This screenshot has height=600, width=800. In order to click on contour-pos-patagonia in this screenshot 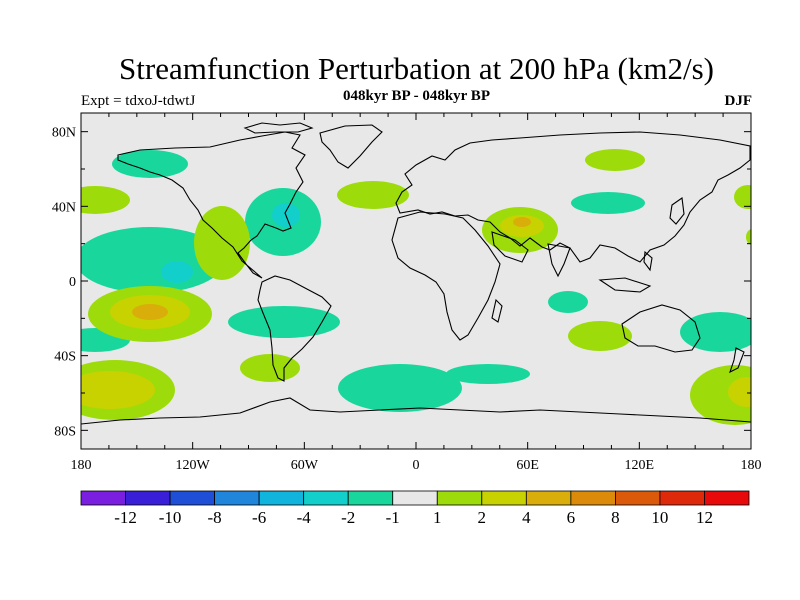, I will do `click(270, 368)`.